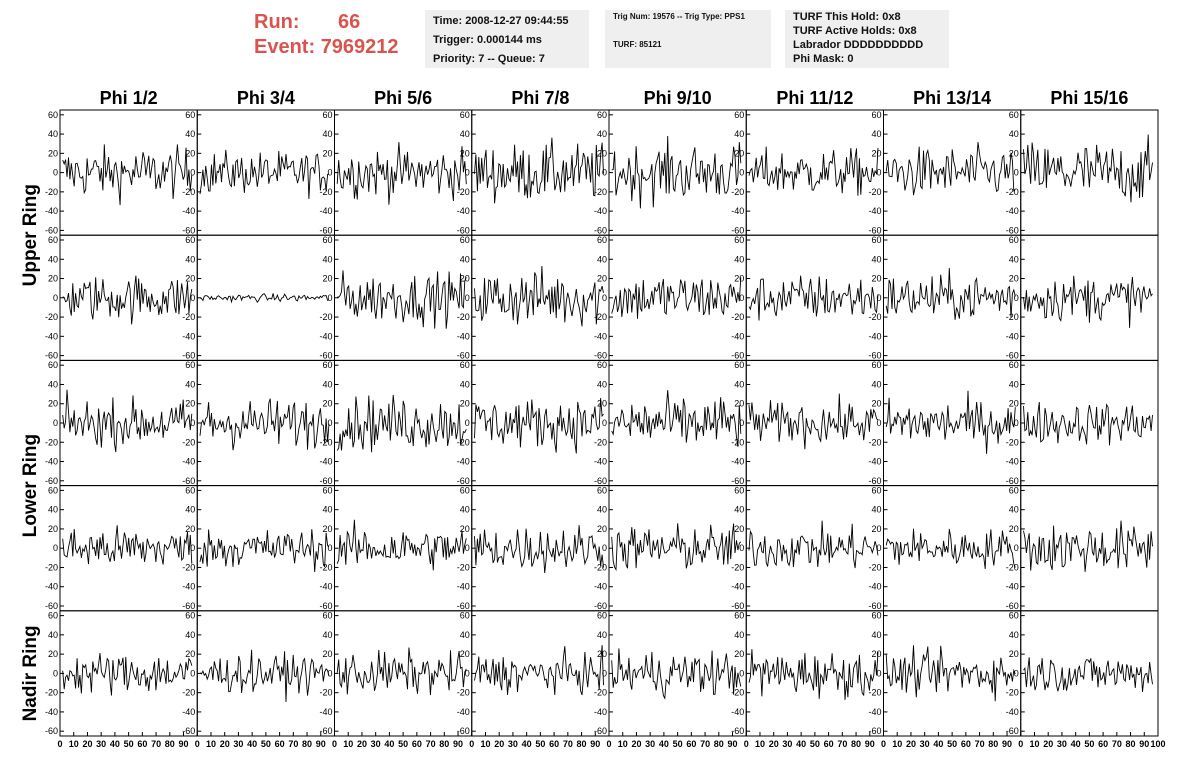  What do you see at coordinates (30, 235) in the screenshot?
I see `ring-label: Upper Ring` at bounding box center [30, 235].